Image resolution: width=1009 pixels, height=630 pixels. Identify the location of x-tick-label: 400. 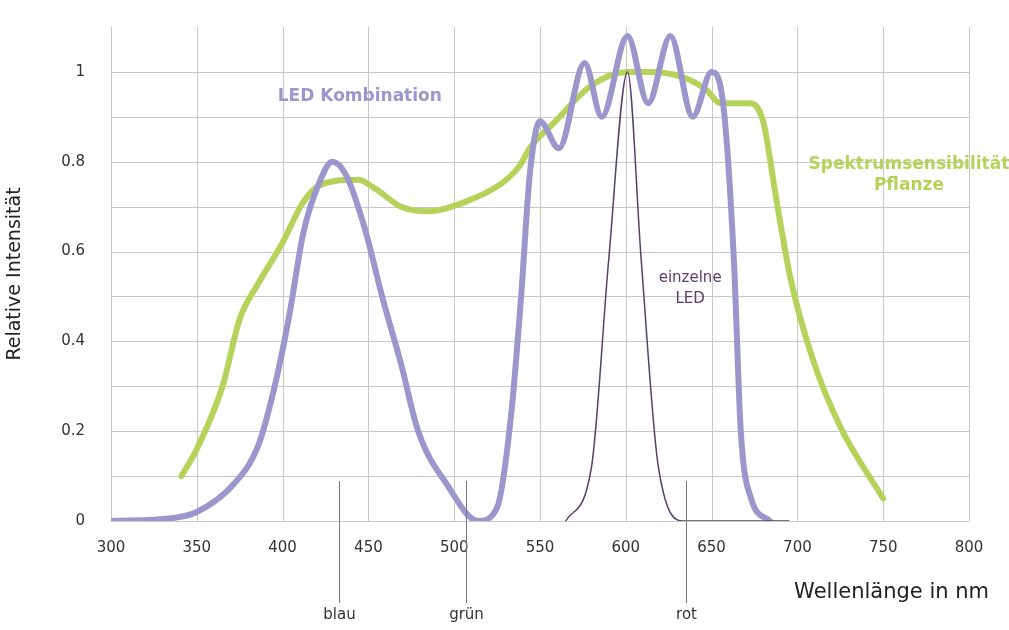
(282, 546).